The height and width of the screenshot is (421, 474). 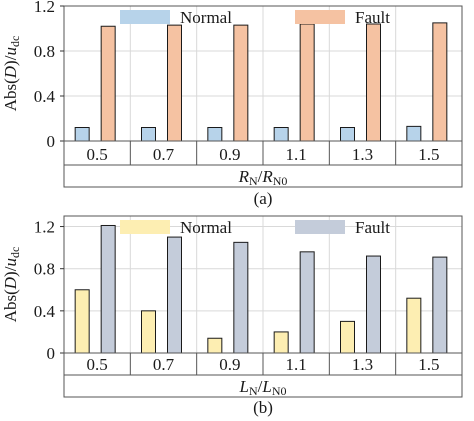 What do you see at coordinates (243, 386) in the screenshot?
I see `x-axis-label-num: L` at bounding box center [243, 386].